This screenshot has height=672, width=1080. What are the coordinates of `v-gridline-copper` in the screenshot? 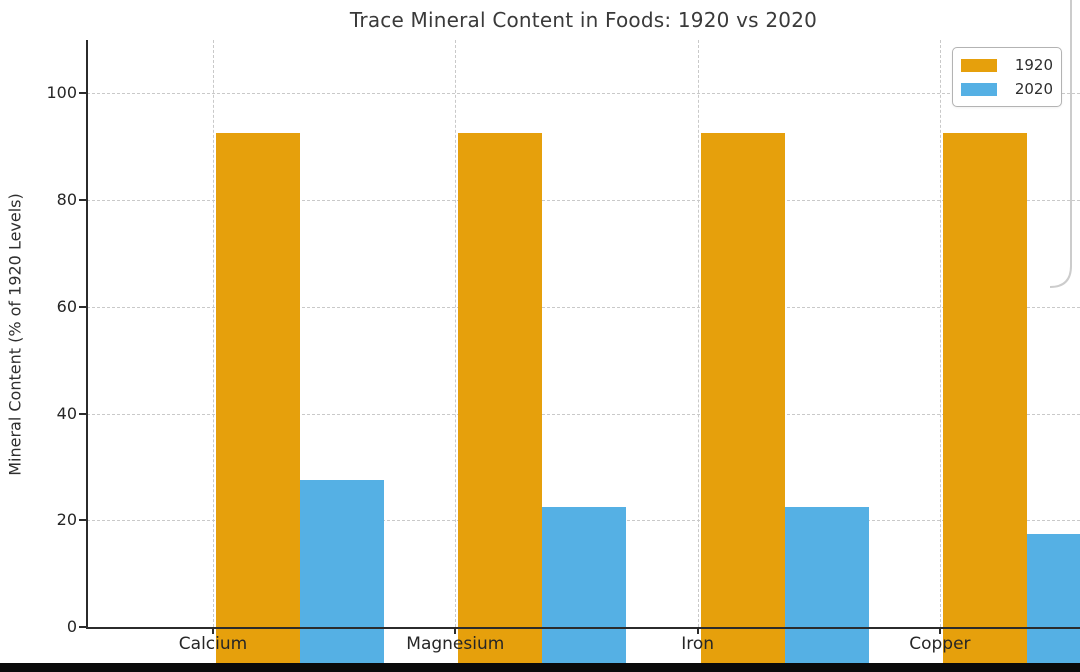 It's located at (940, 333).